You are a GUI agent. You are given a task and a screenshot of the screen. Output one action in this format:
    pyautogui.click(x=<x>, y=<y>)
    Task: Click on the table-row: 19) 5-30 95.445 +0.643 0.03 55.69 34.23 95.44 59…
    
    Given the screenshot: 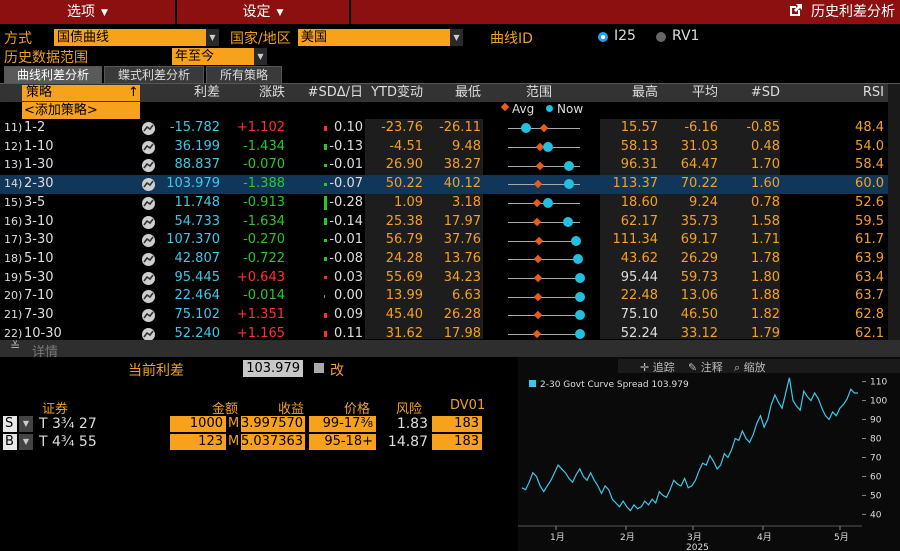 What is the action you would take?
    pyautogui.click(x=444, y=278)
    